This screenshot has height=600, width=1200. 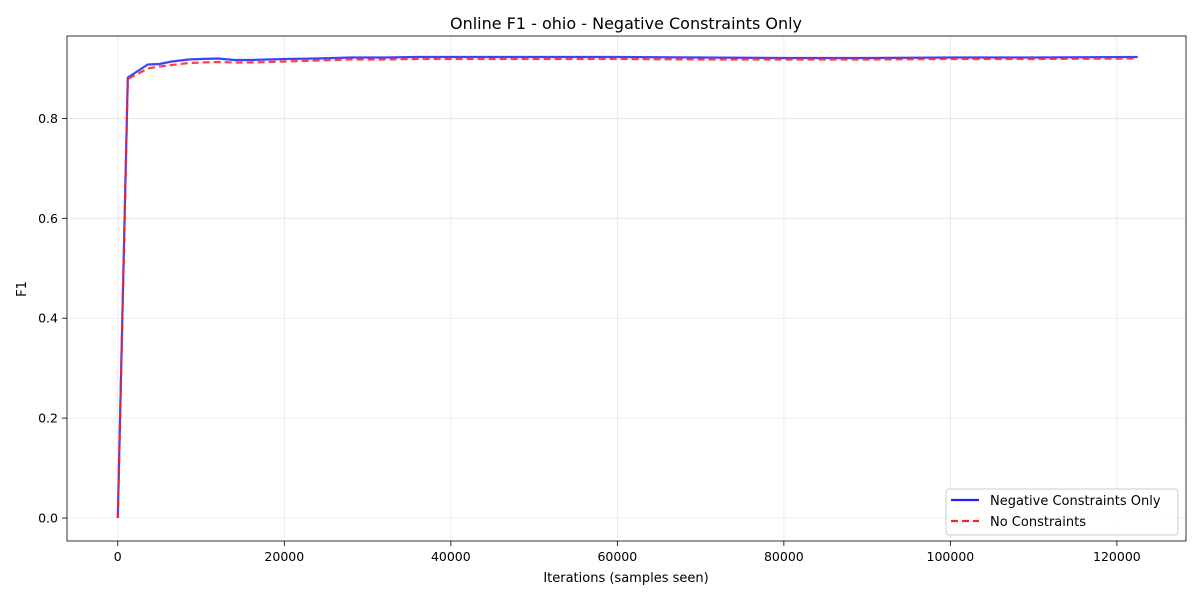 I want to click on x-tick-label: 120000, so click(x=1117, y=556).